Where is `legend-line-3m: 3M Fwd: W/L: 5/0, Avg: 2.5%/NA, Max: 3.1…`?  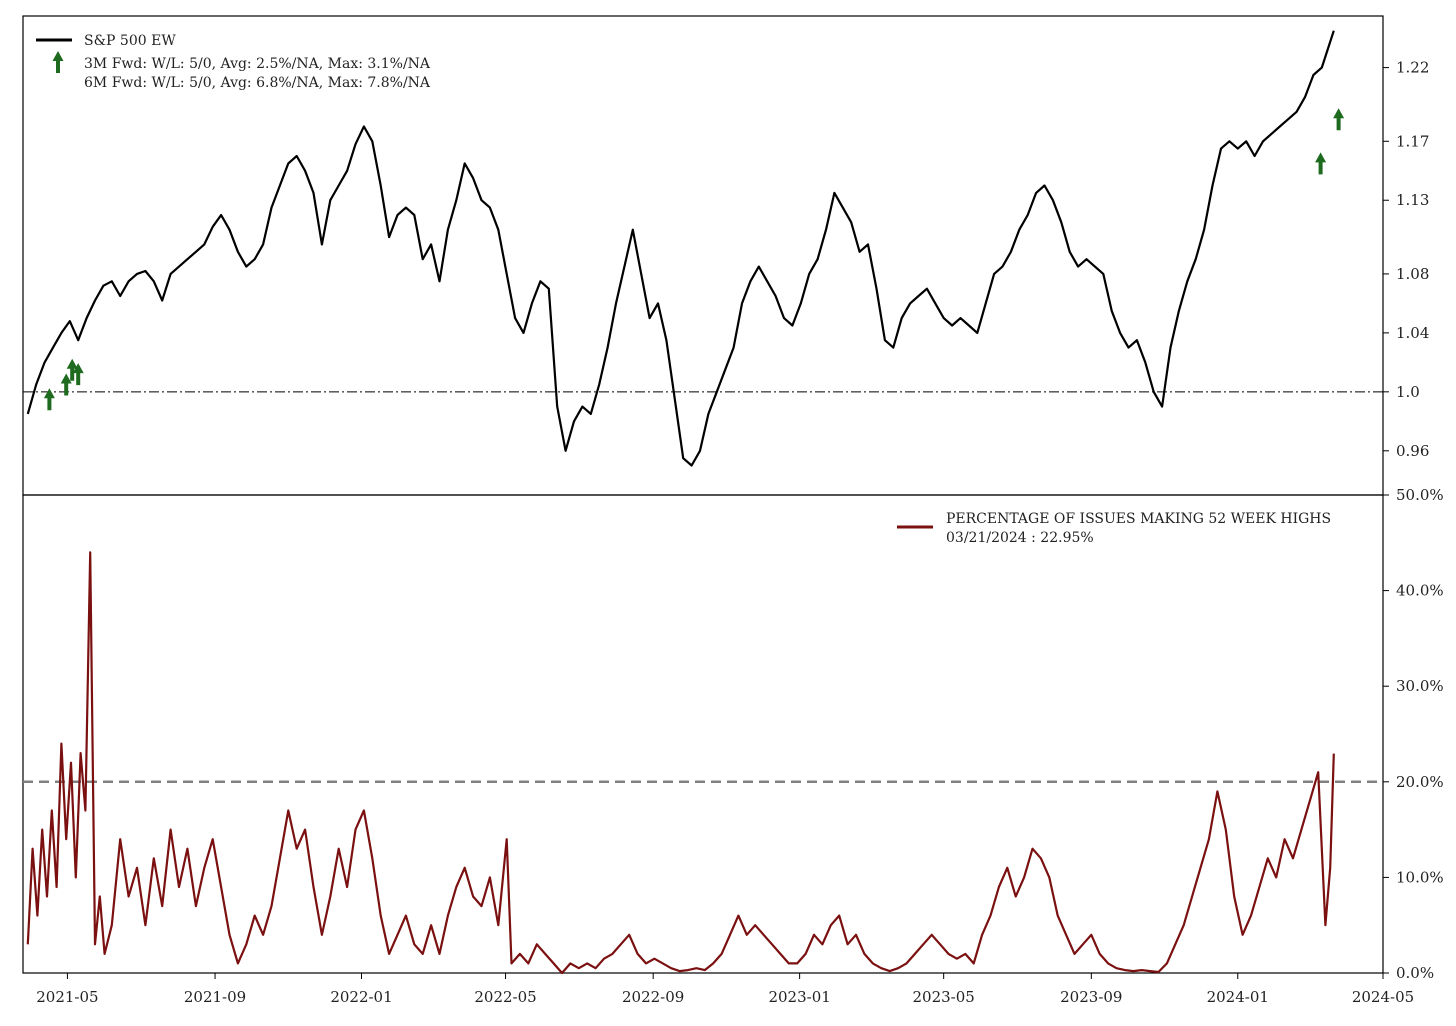
legend-line-3m: 3M Fwd: W/L: 5/0, Avg: 2.5%/NA, Max: 3.1… is located at coordinates (257, 64).